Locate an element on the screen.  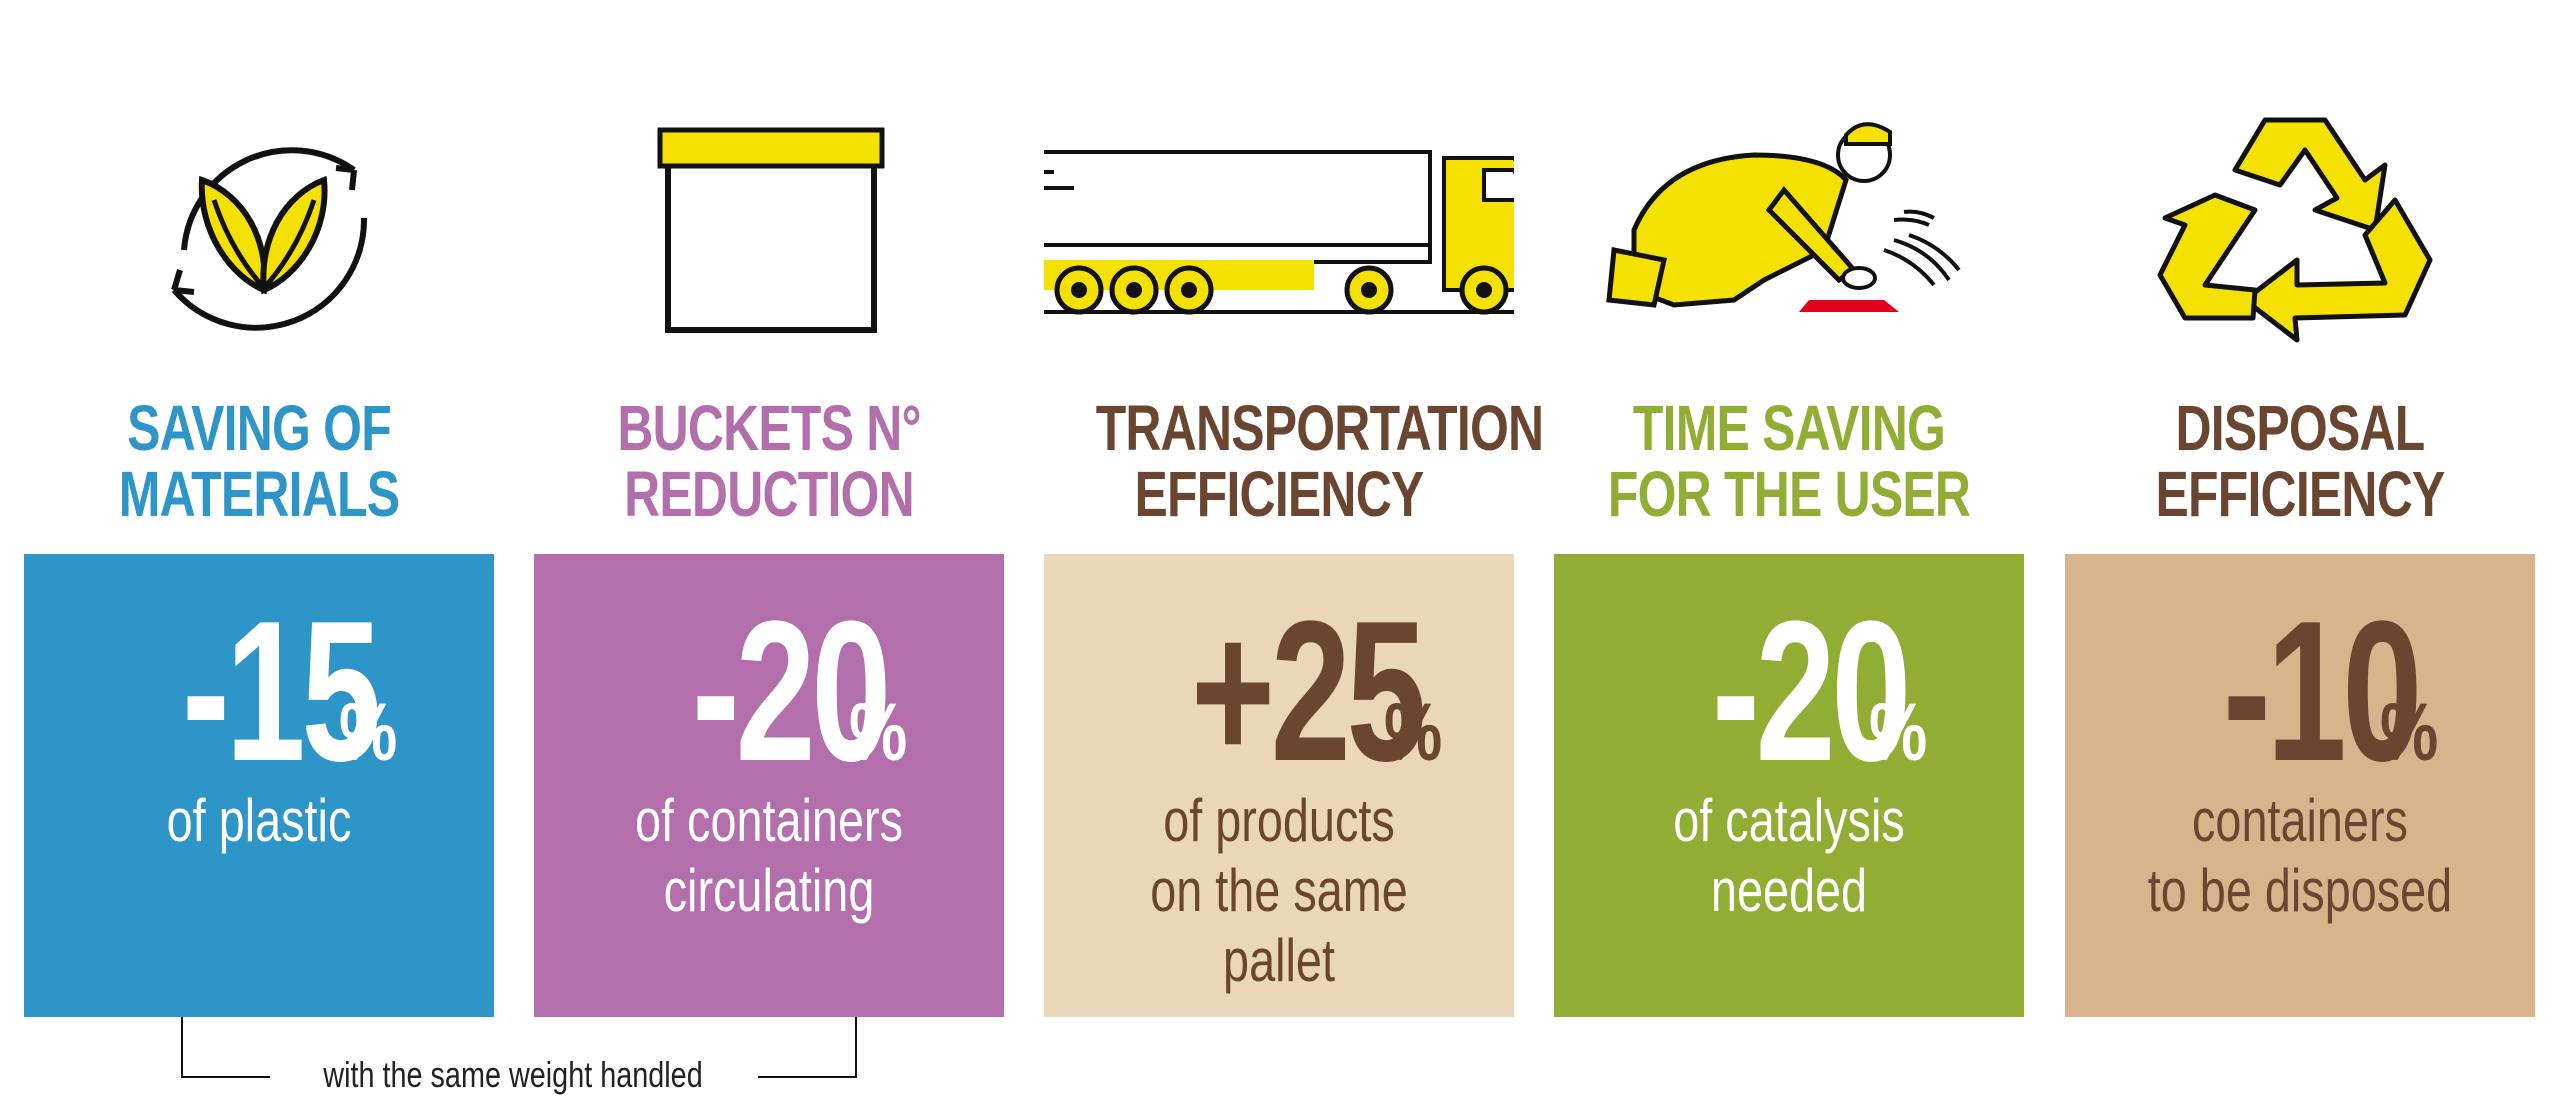
footnote-text: with the same weight handled is located at coordinates (513, 1074).